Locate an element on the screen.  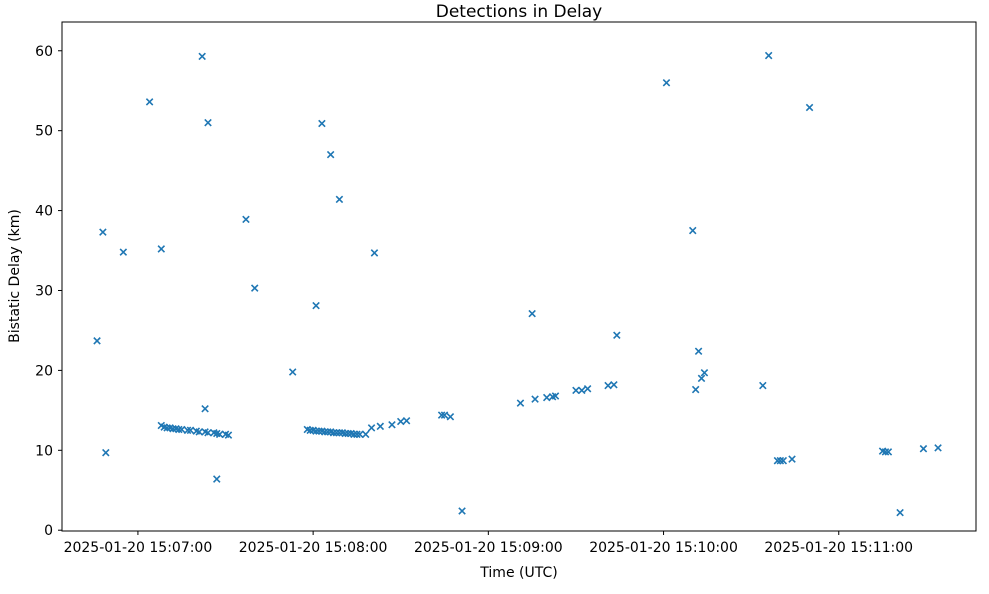
y-tick-label: 30 is located at coordinates (44, 291).